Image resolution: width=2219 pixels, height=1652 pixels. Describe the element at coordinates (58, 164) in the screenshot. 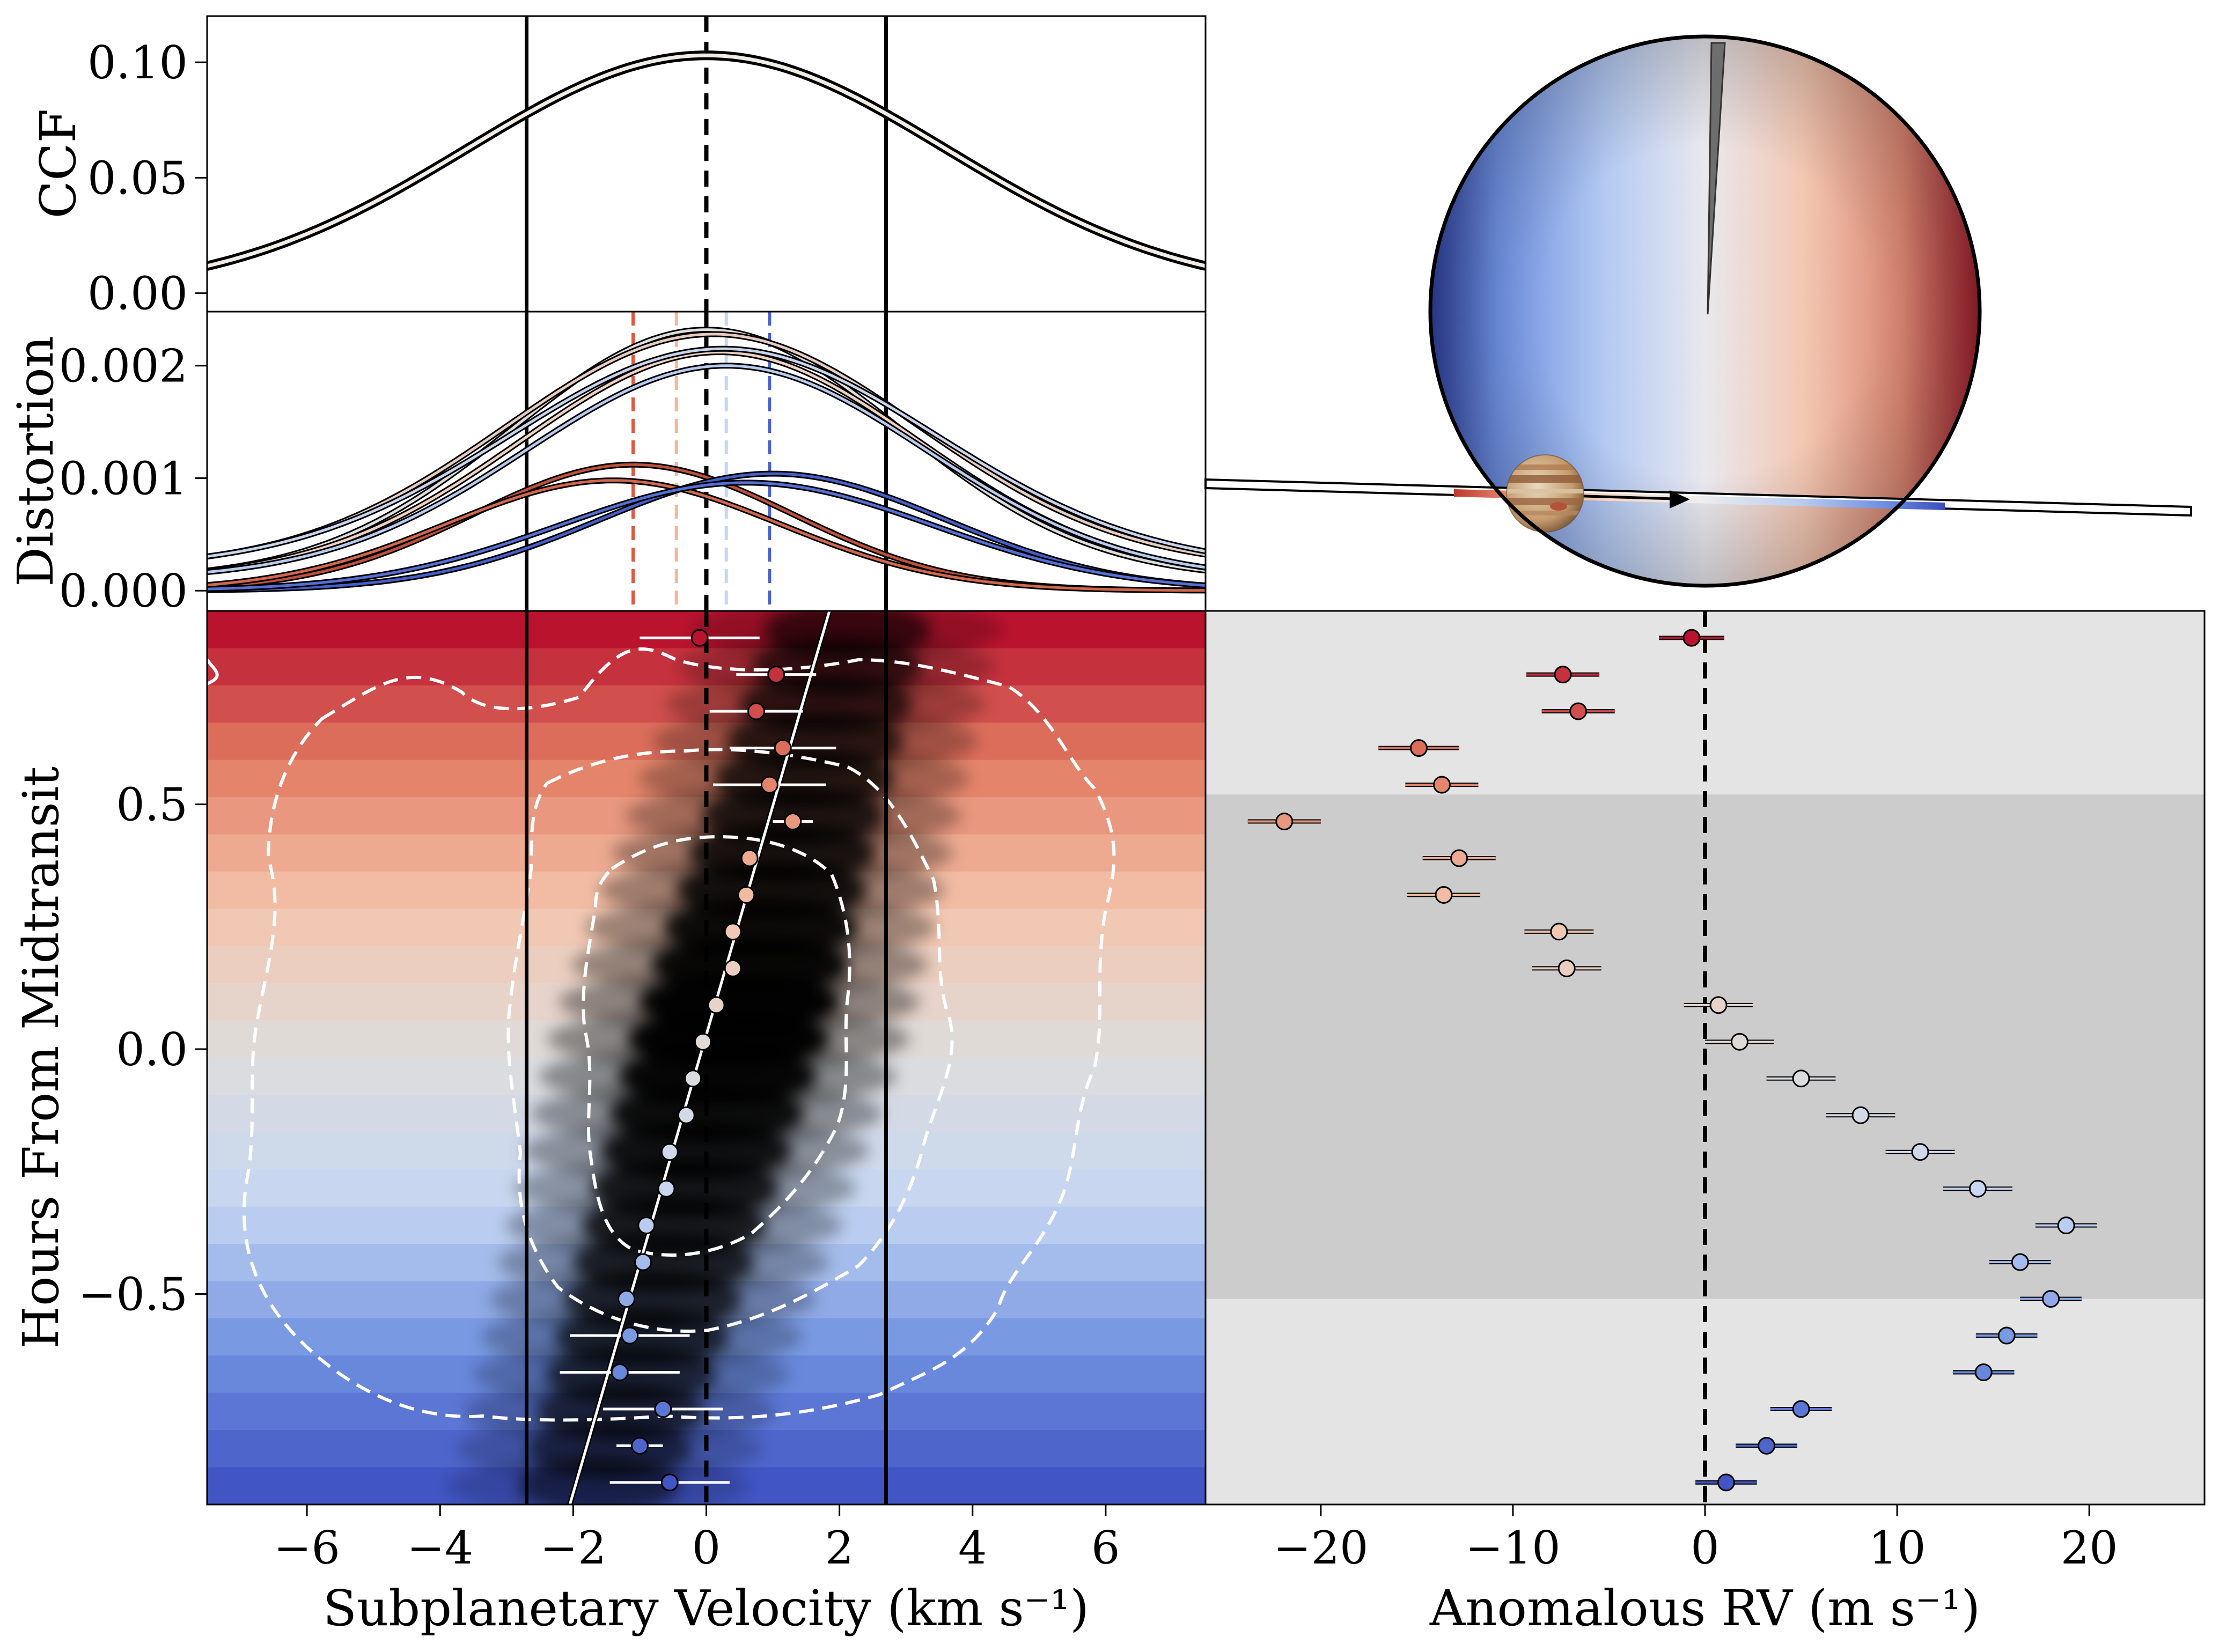

I see `ccf-y-axis-label: CCF` at that location.